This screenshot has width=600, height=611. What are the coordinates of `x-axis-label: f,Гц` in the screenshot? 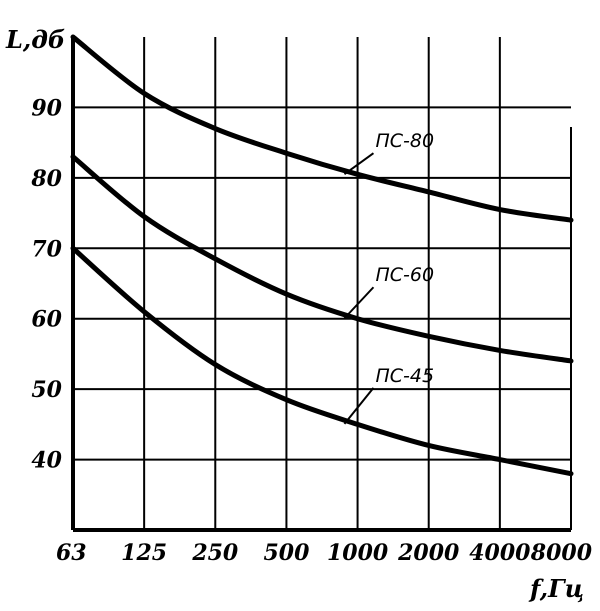 It's located at (556, 588).